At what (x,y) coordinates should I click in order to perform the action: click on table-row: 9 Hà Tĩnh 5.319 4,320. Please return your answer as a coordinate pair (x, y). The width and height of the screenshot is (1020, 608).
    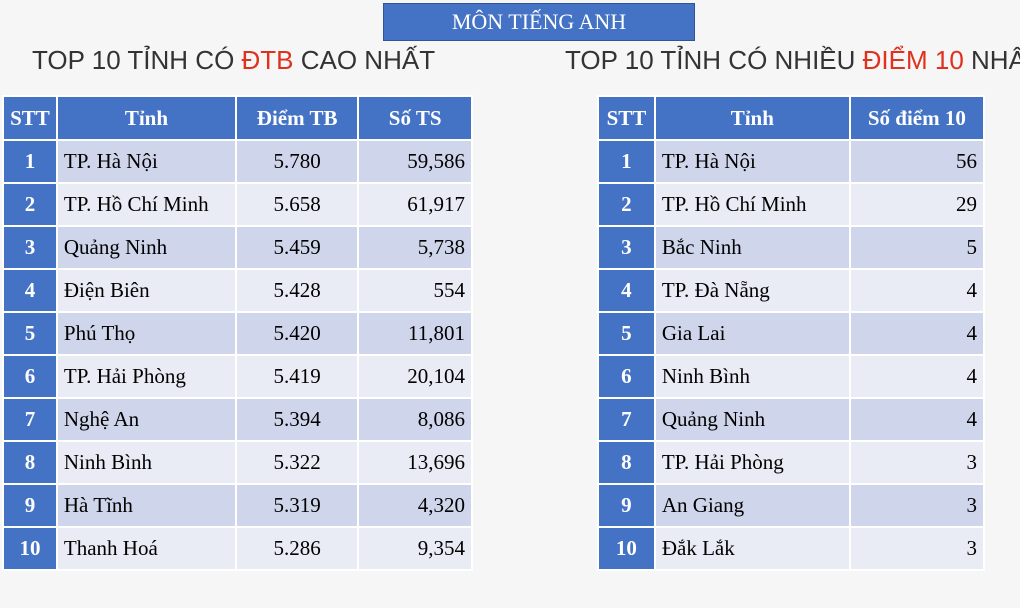
    Looking at the image, I should click on (237, 505).